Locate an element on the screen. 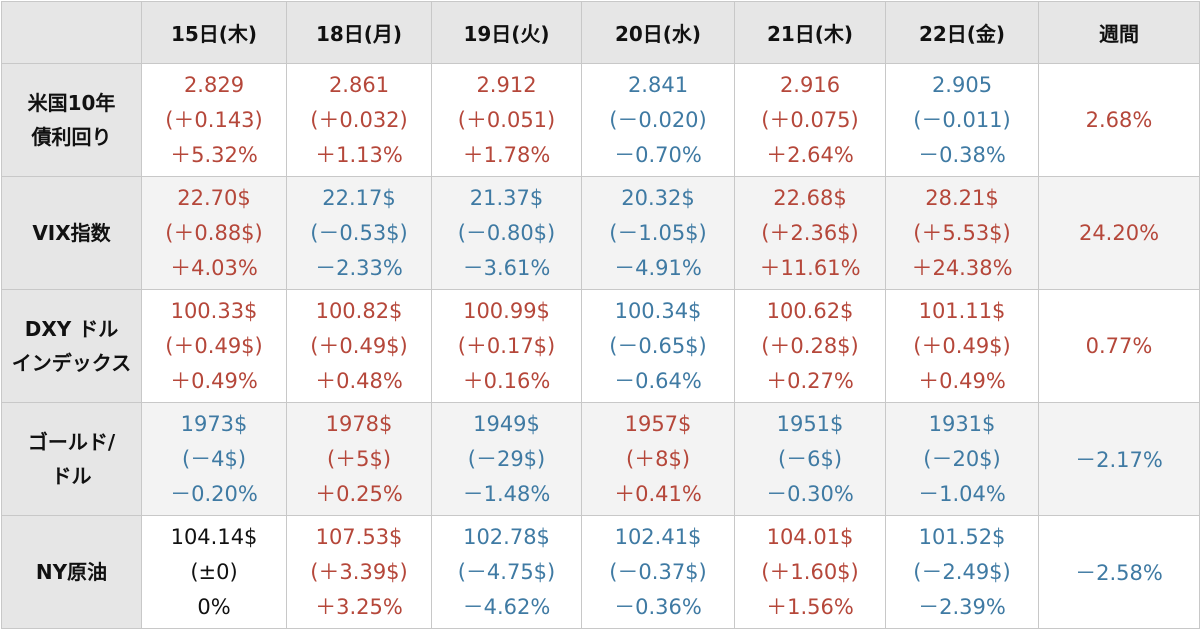  cell-value: 100.99$ is located at coordinates (506, 310).